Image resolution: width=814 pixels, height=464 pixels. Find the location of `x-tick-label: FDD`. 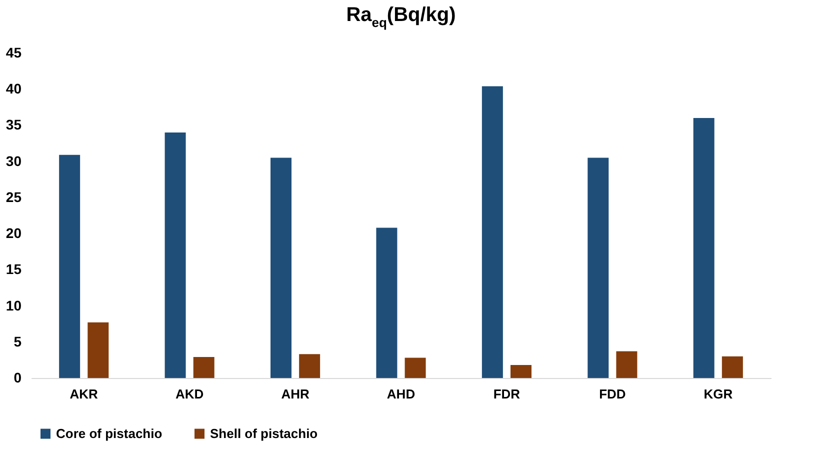

x-tick-label: FDD is located at coordinates (612, 394).